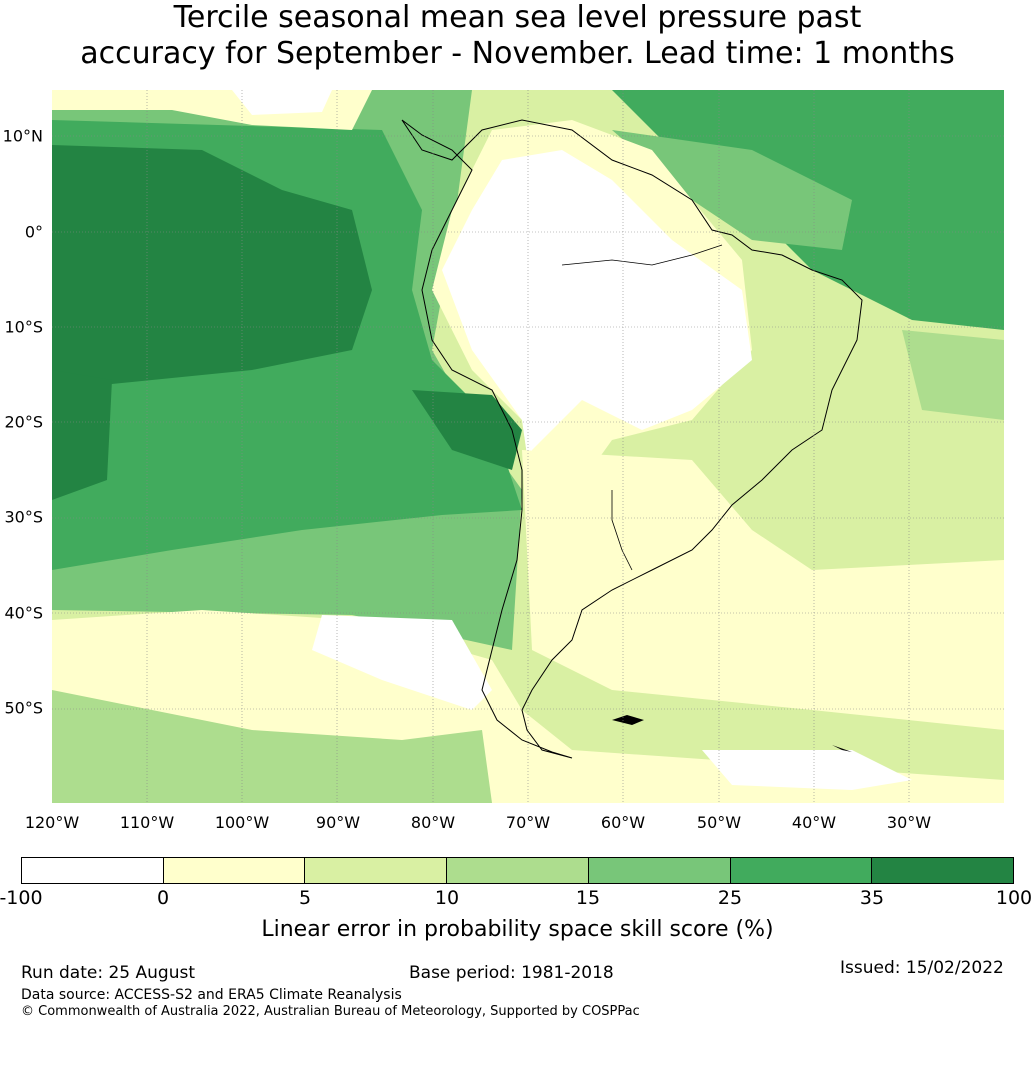 This screenshot has width=1035, height=1065. Describe the element at coordinates (22, 136) in the screenshot. I see `lat-label-10n: 10°N` at that location.